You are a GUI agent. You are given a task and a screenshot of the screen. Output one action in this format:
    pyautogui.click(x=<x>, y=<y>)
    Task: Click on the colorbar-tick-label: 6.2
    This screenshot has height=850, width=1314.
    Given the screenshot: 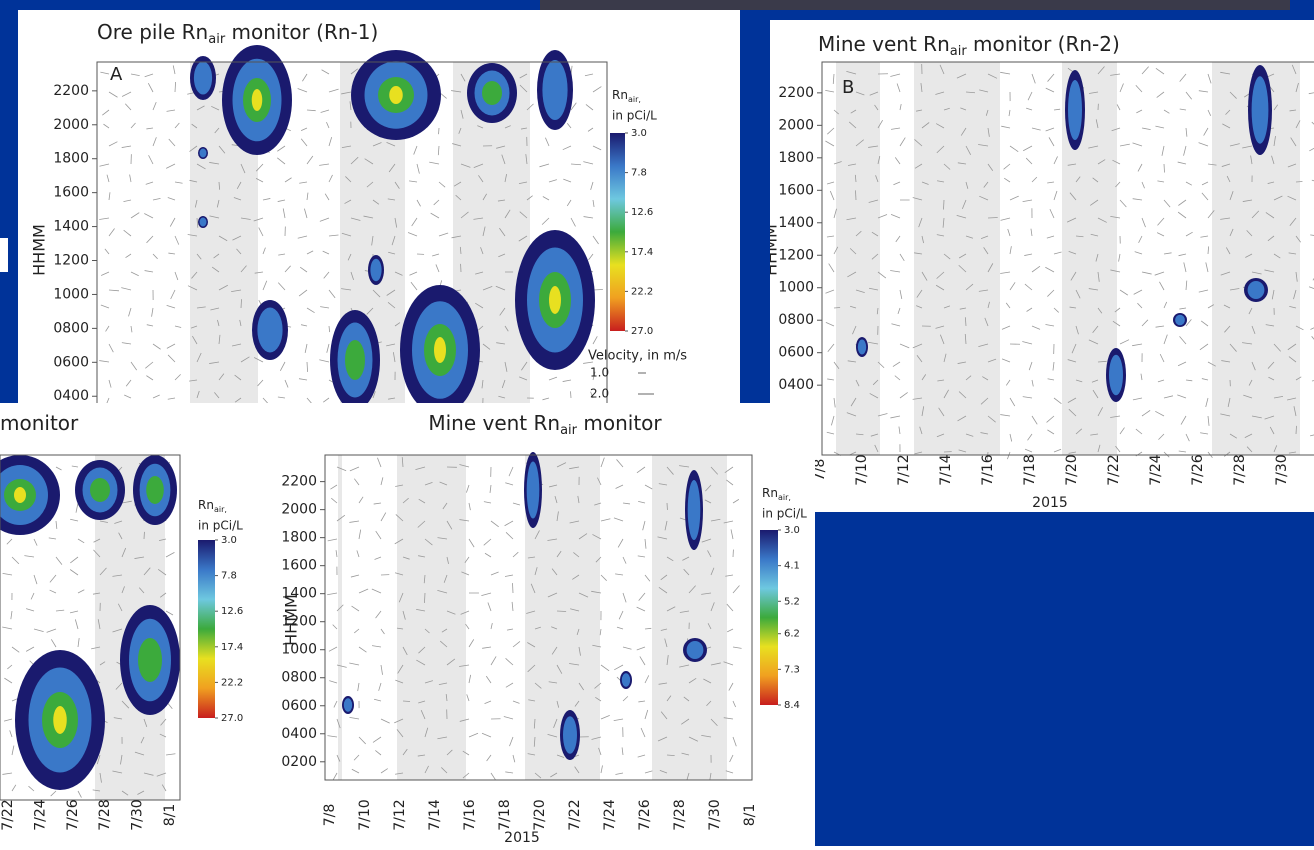 What is the action you would take?
    pyautogui.click(x=792, y=634)
    